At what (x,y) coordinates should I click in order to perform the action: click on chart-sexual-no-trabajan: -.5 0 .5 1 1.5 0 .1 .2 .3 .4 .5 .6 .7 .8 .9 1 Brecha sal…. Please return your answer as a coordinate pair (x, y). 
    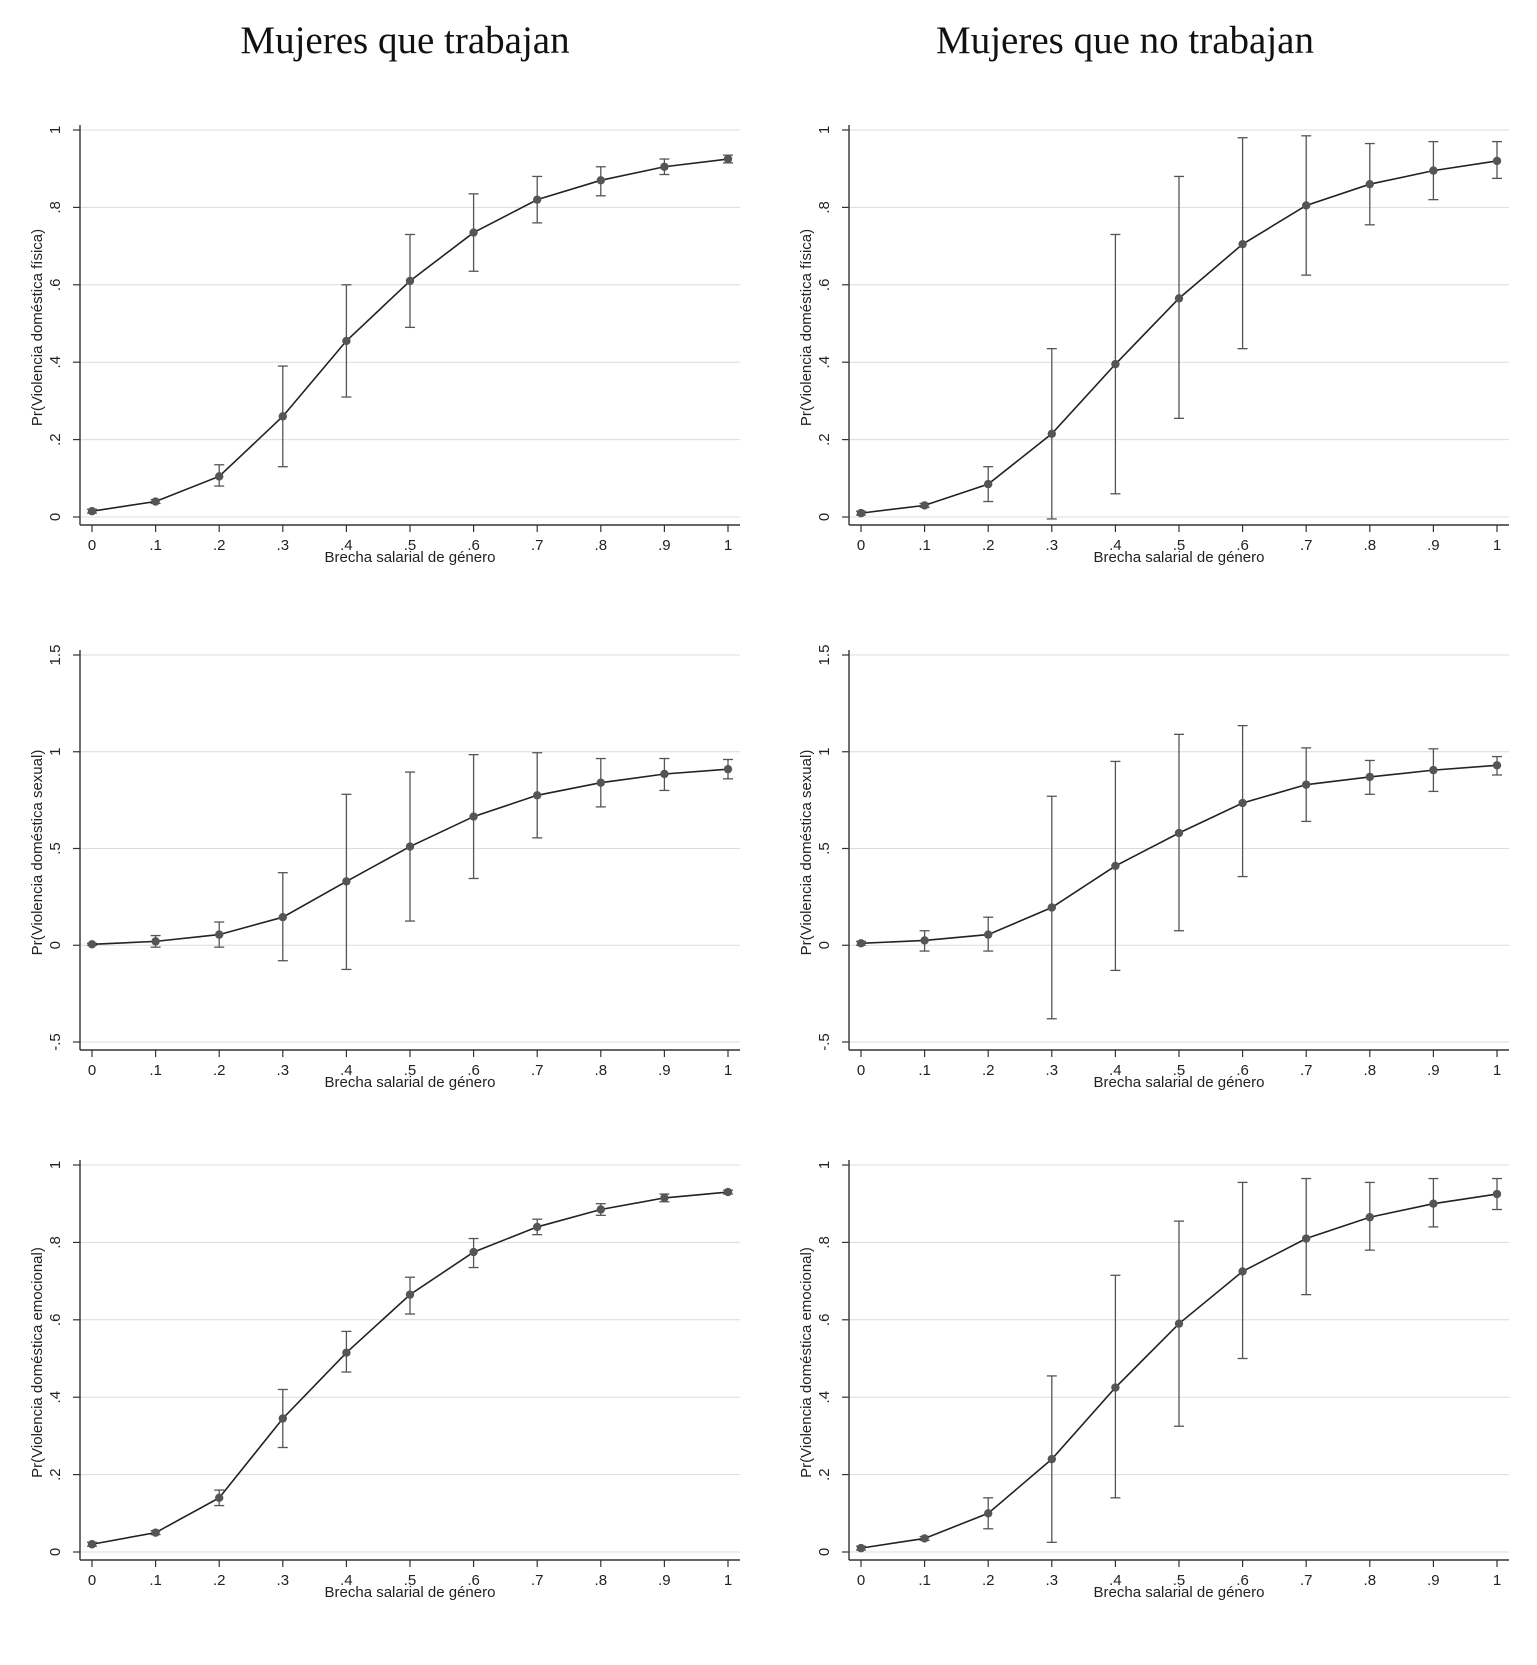
    Looking at the image, I should click on (1153, 868).